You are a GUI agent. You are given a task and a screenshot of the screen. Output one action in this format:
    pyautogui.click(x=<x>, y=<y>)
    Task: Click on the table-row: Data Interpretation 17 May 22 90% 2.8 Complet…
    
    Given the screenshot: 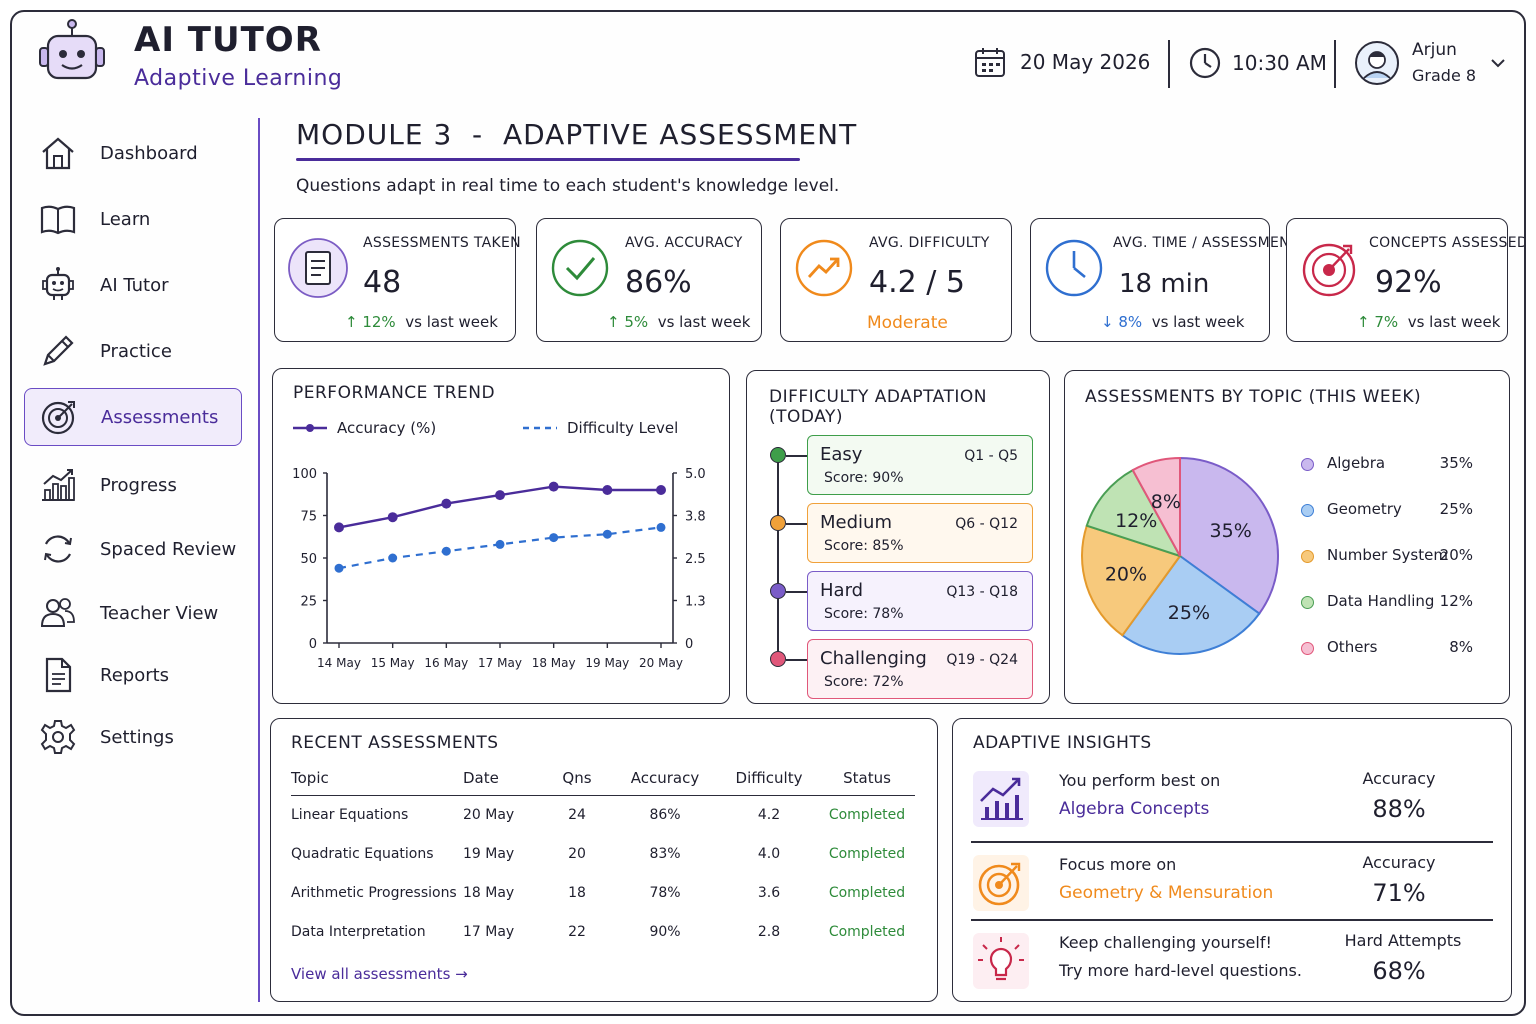 What is the action you would take?
    pyautogui.click(x=603, y=932)
    